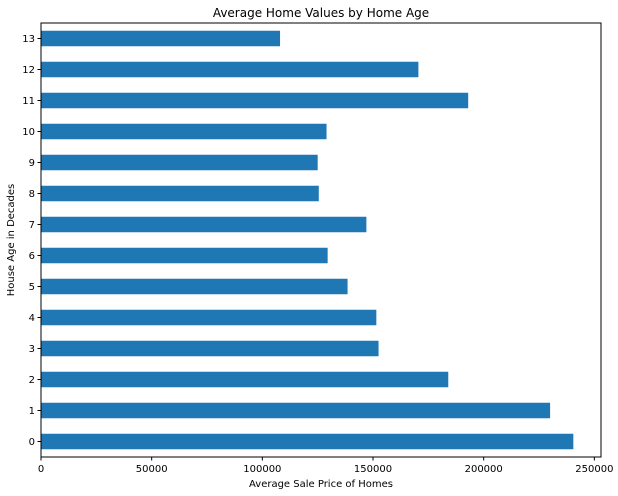 The image size is (618, 496). I want to click on y-tick-label: 6, so click(32, 256).